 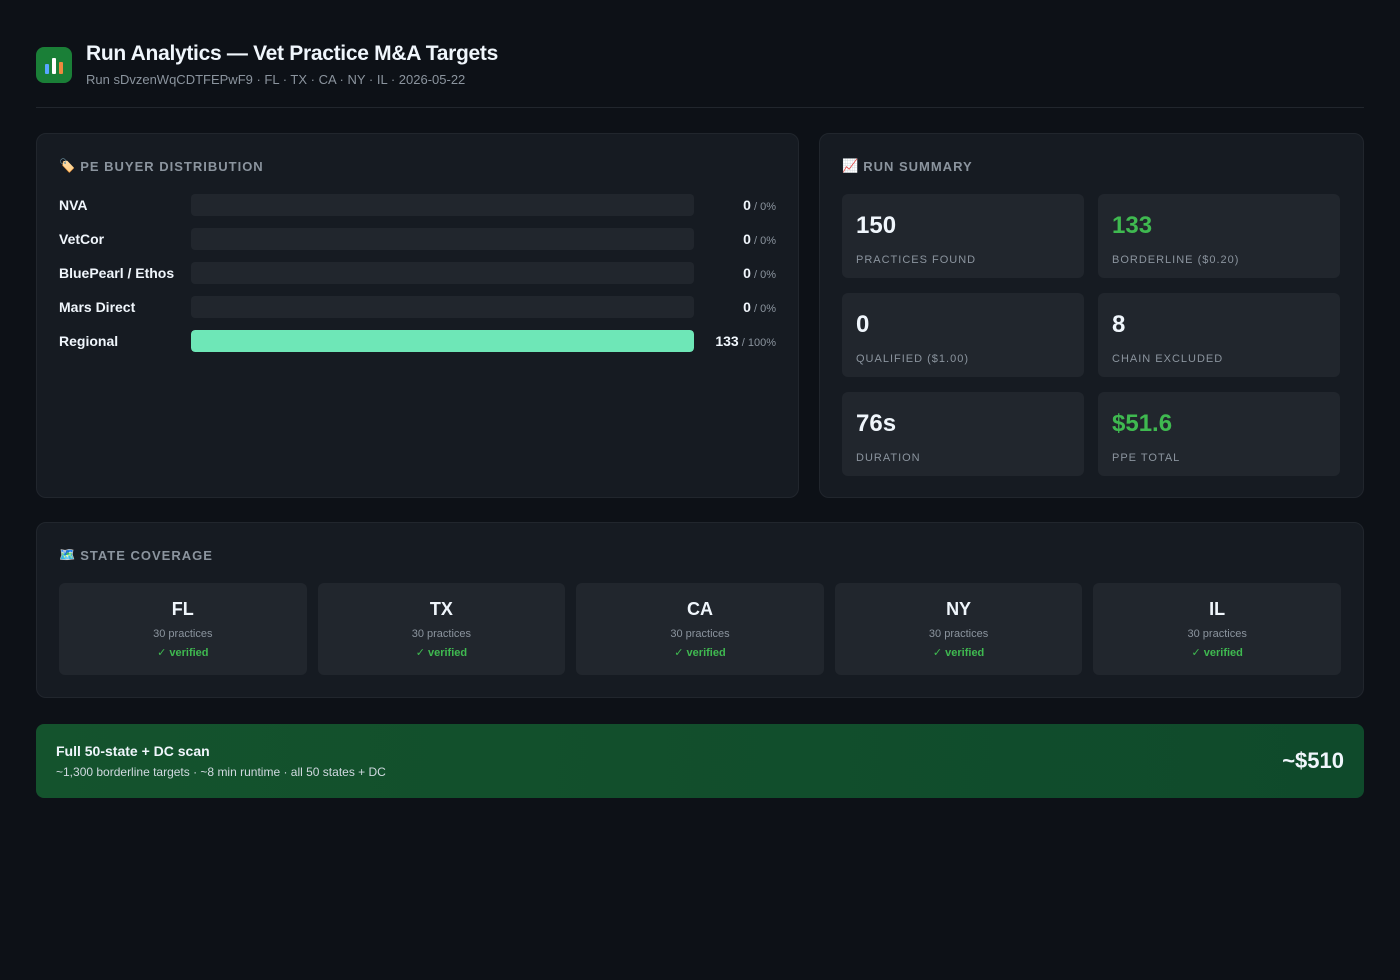 What do you see at coordinates (1219, 236) in the screenshot?
I see `summary-stat: 133 Borderline ($0.20)` at bounding box center [1219, 236].